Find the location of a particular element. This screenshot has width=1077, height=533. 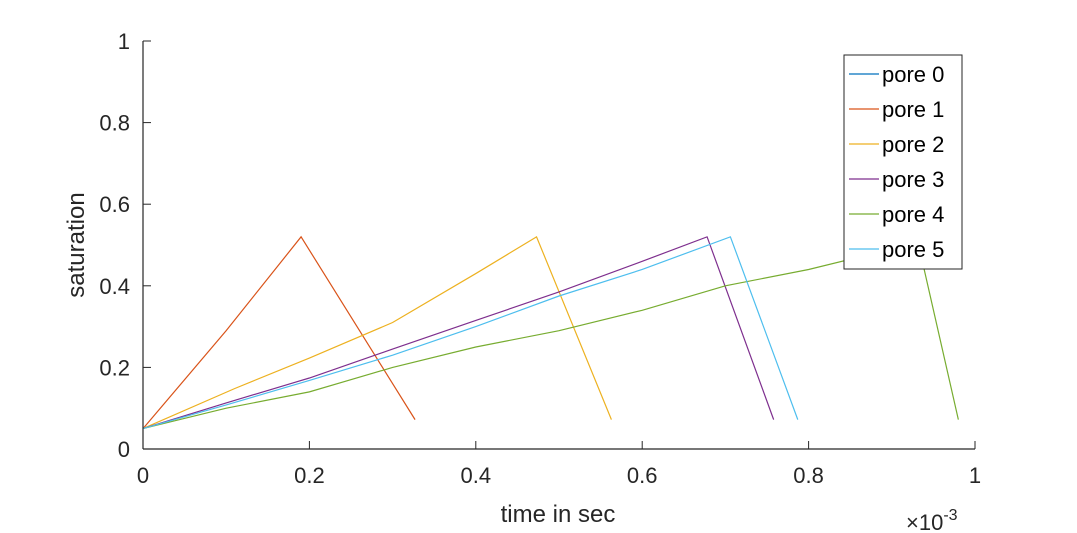

legend-label: pore 1 is located at coordinates (913, 109).